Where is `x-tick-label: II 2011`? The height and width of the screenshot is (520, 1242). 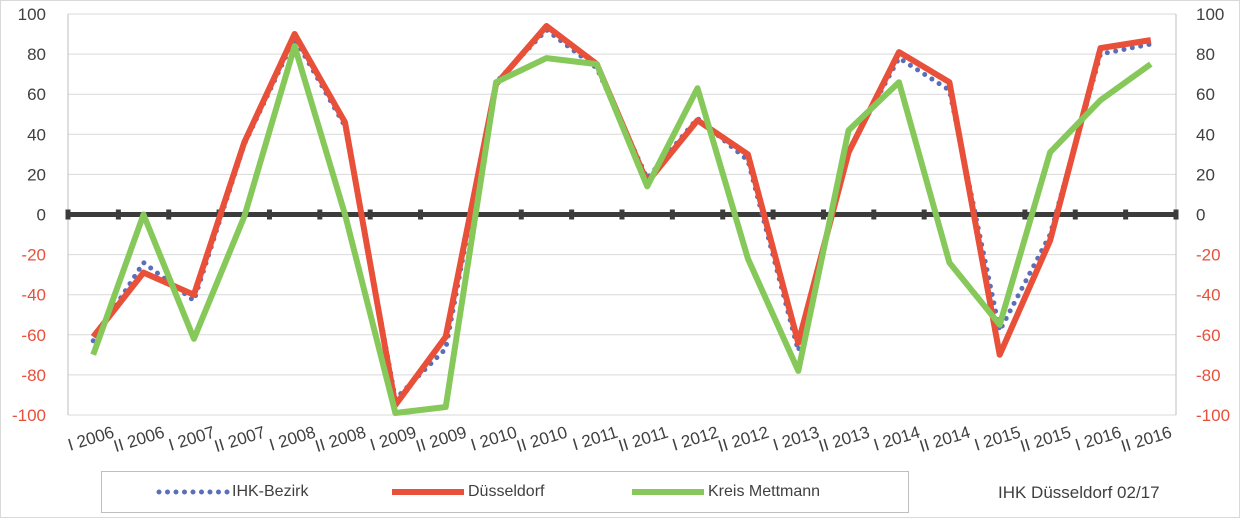
x-tick-label: II 2011 is located at coordinates (643, 439).